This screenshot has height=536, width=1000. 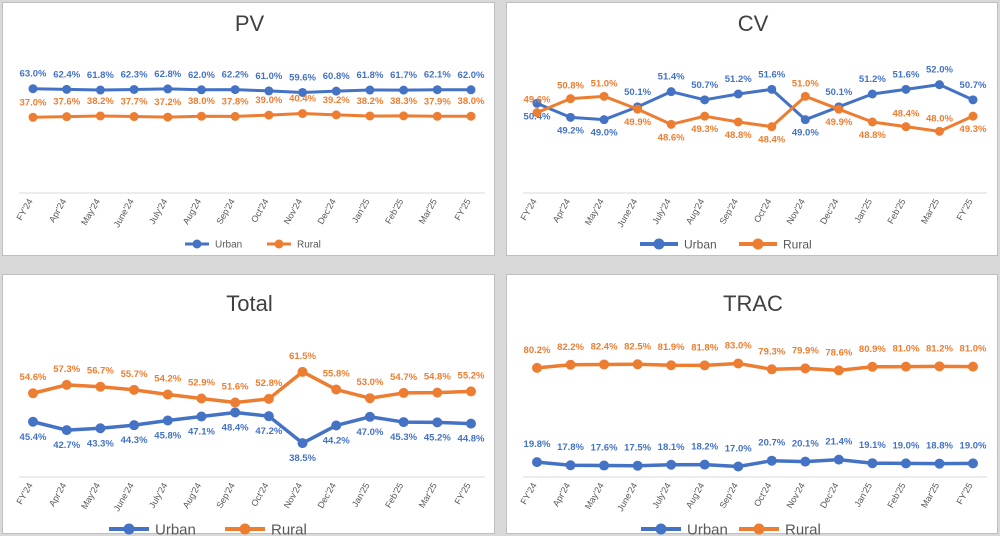 What do you see at coordinates (268, 383) in the screenshot?
I see `total-rural-data-label: 52.8%` at bounding box center [268, 383].